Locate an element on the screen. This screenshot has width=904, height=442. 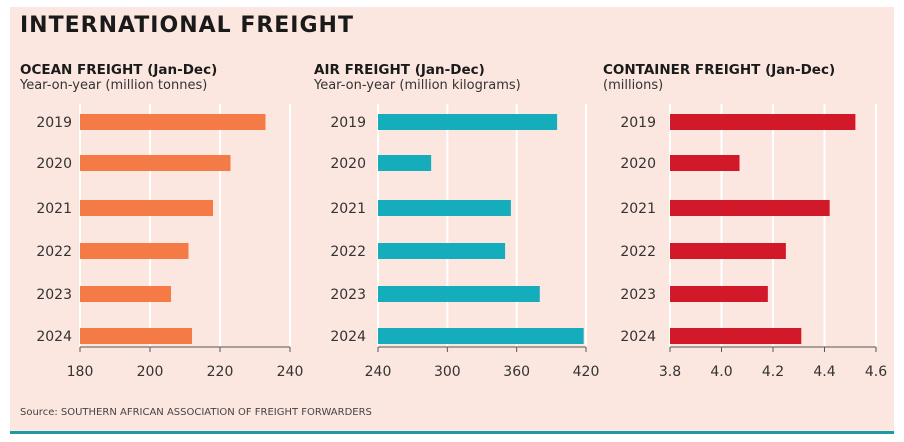
container-category-label: 2023 is located at coordinates (638, 295).